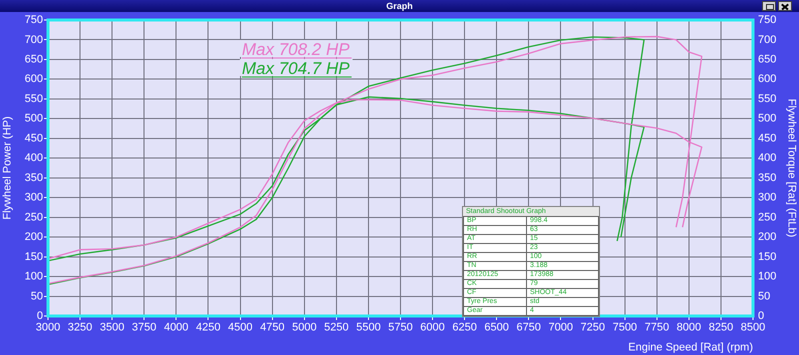  What do you see at coordinates (296, 68) in the screenshot?
I see `annotation: Max 704.7 HP` at bounding box center [296, 68].